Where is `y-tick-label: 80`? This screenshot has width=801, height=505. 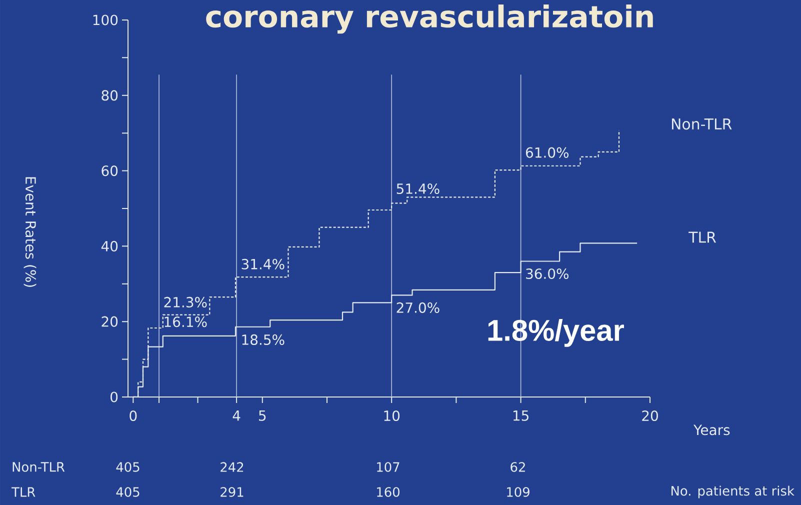 y-tick-label: 80 is located at coordinates (110, 95).